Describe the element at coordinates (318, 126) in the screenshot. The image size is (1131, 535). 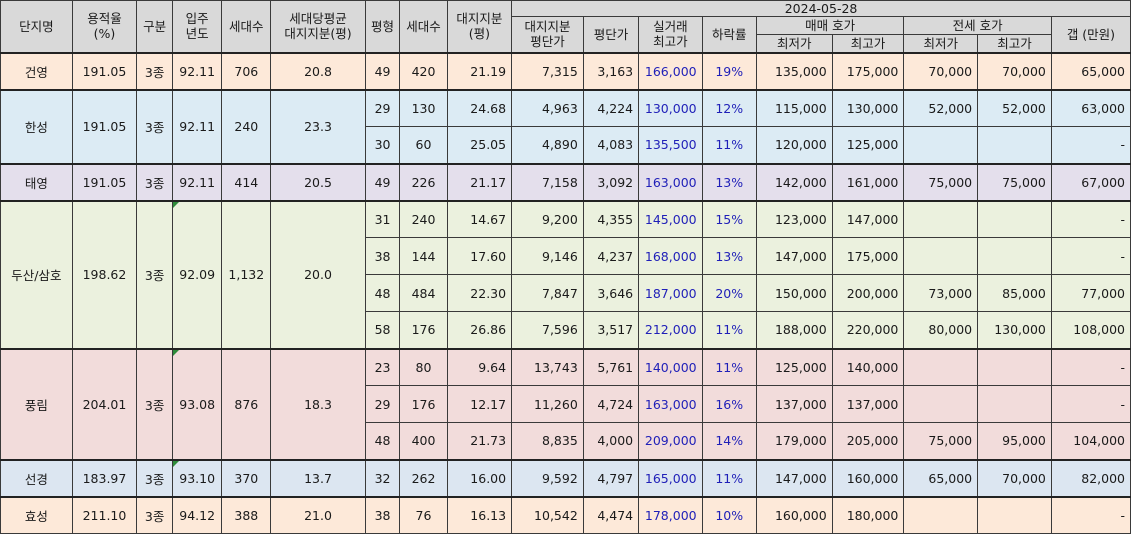
I see `avg-land-value: 23.3` at that location.